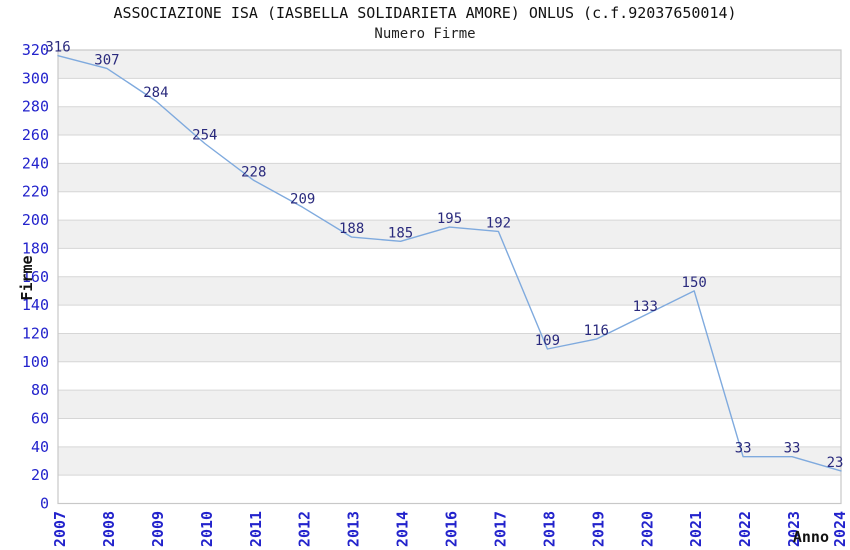 The image size is (850, 550). I want to click on data-point-label: 307, so click(106, 60).